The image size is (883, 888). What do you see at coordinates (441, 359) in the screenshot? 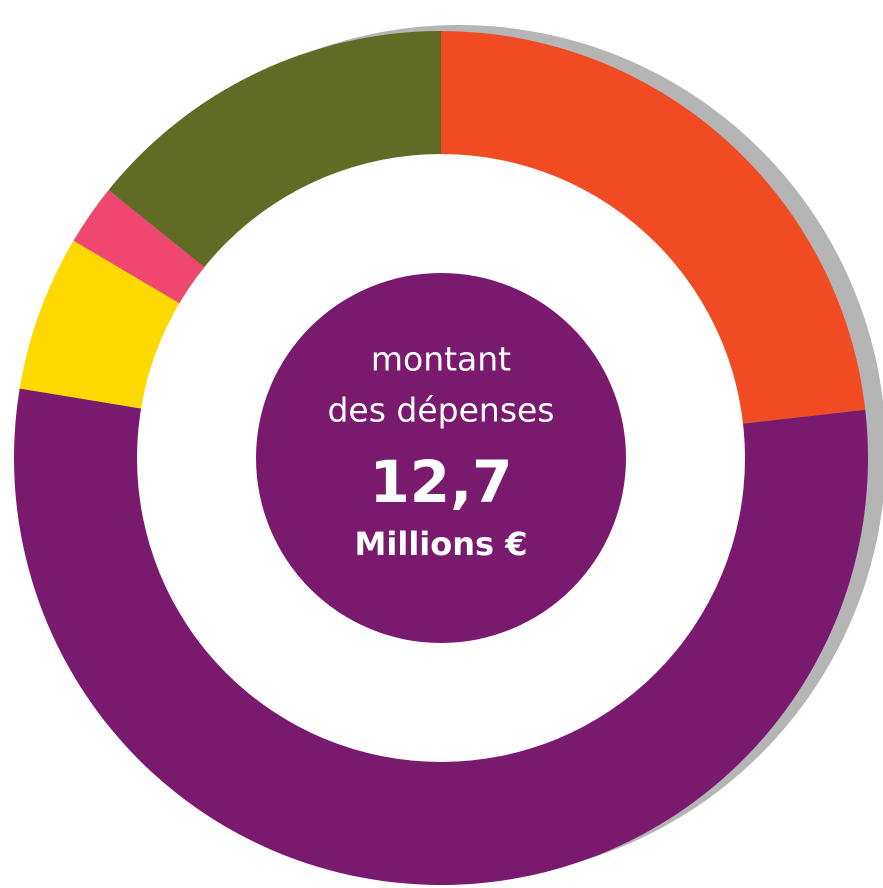
I see `center-line: montant` at bounding box center [441, 359].